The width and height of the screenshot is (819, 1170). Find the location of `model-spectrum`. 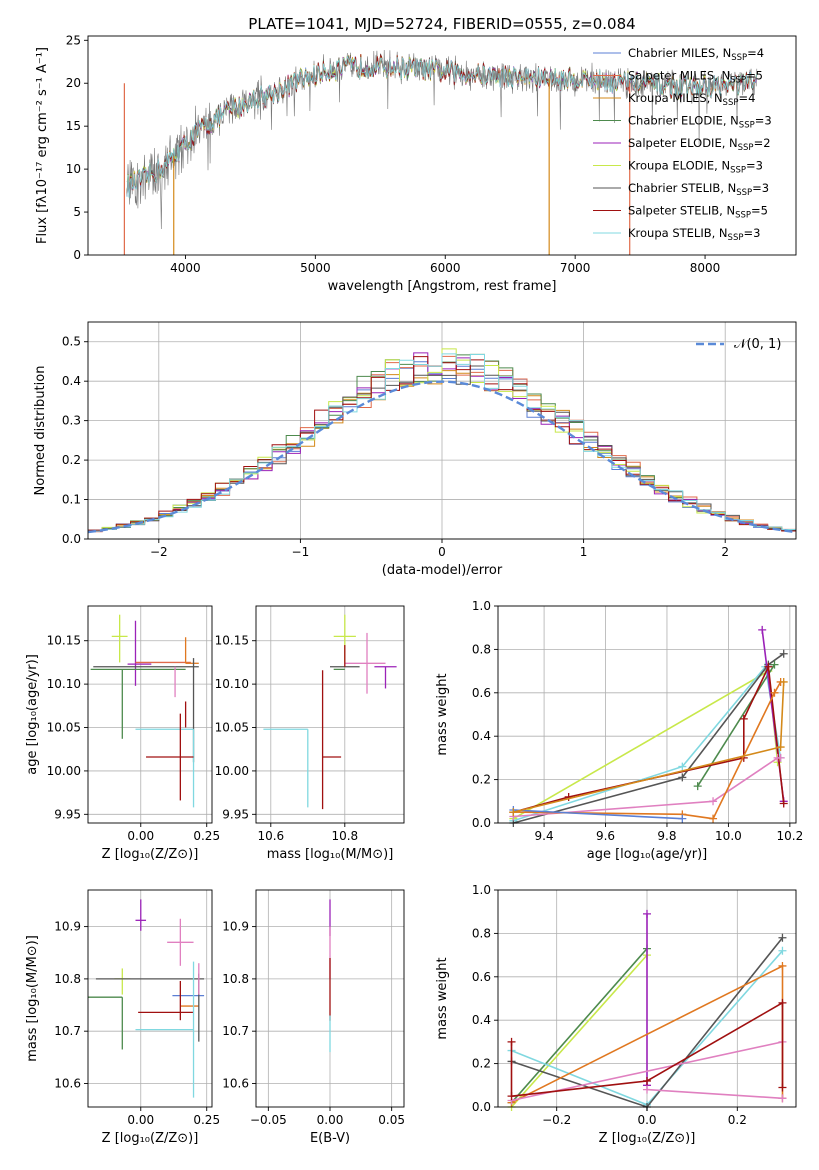

model-spectrum is located at coordinates (442, 126).